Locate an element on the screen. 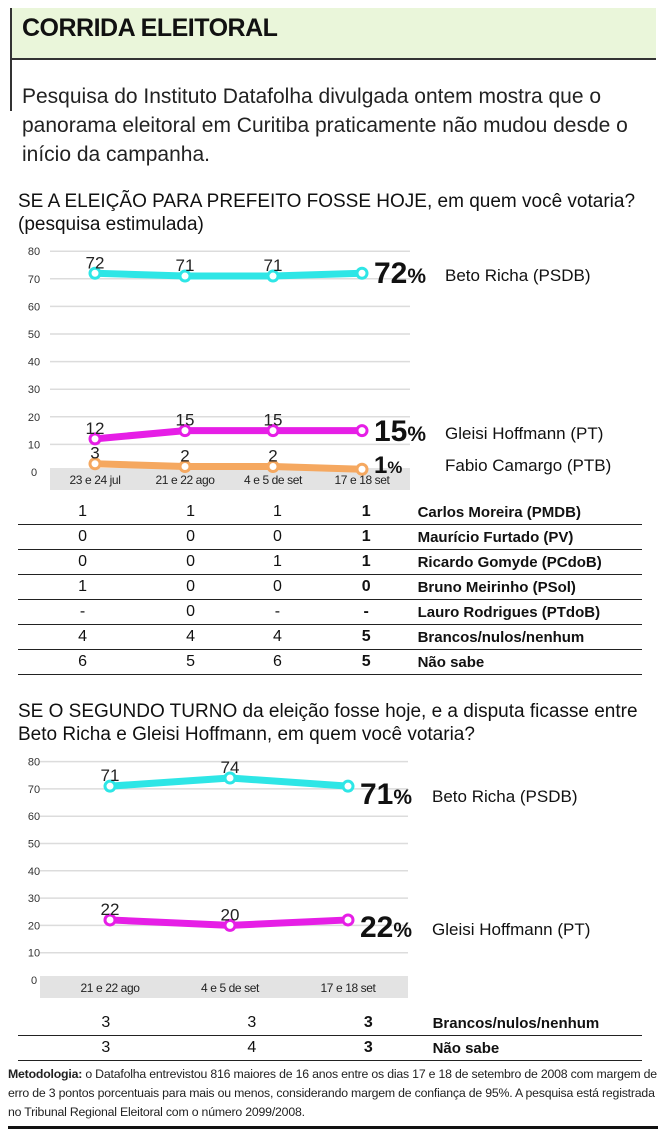 The image size is (660, 1146). series-end-label: 1% Fabio Camargo (PTB) is located at coordinates (492, 465).